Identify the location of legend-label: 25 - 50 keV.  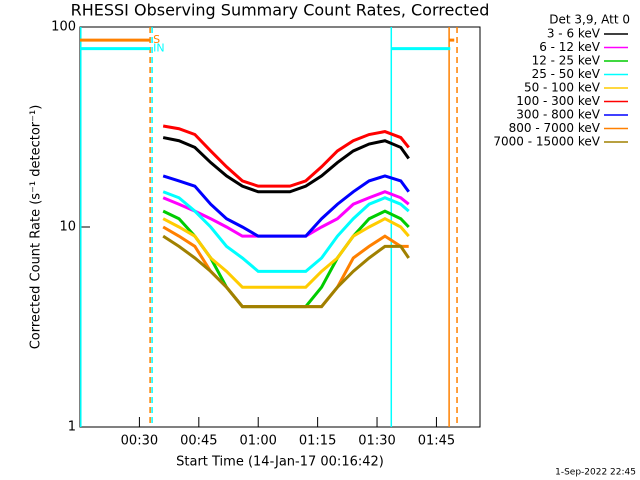
(566, 74).